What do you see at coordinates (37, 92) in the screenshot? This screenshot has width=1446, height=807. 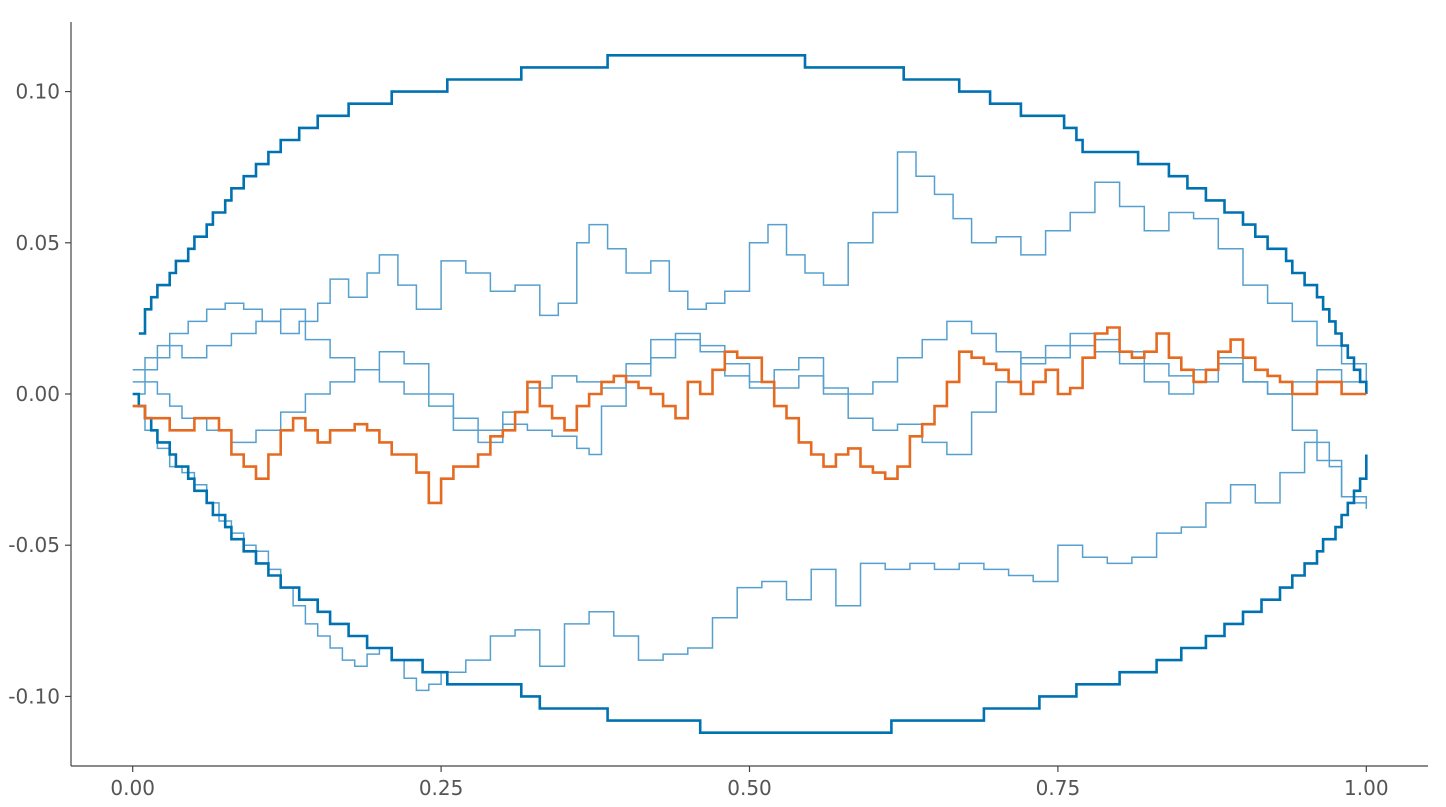 I see `y-tick-label: 0.10` at bounding box center [37, 92].